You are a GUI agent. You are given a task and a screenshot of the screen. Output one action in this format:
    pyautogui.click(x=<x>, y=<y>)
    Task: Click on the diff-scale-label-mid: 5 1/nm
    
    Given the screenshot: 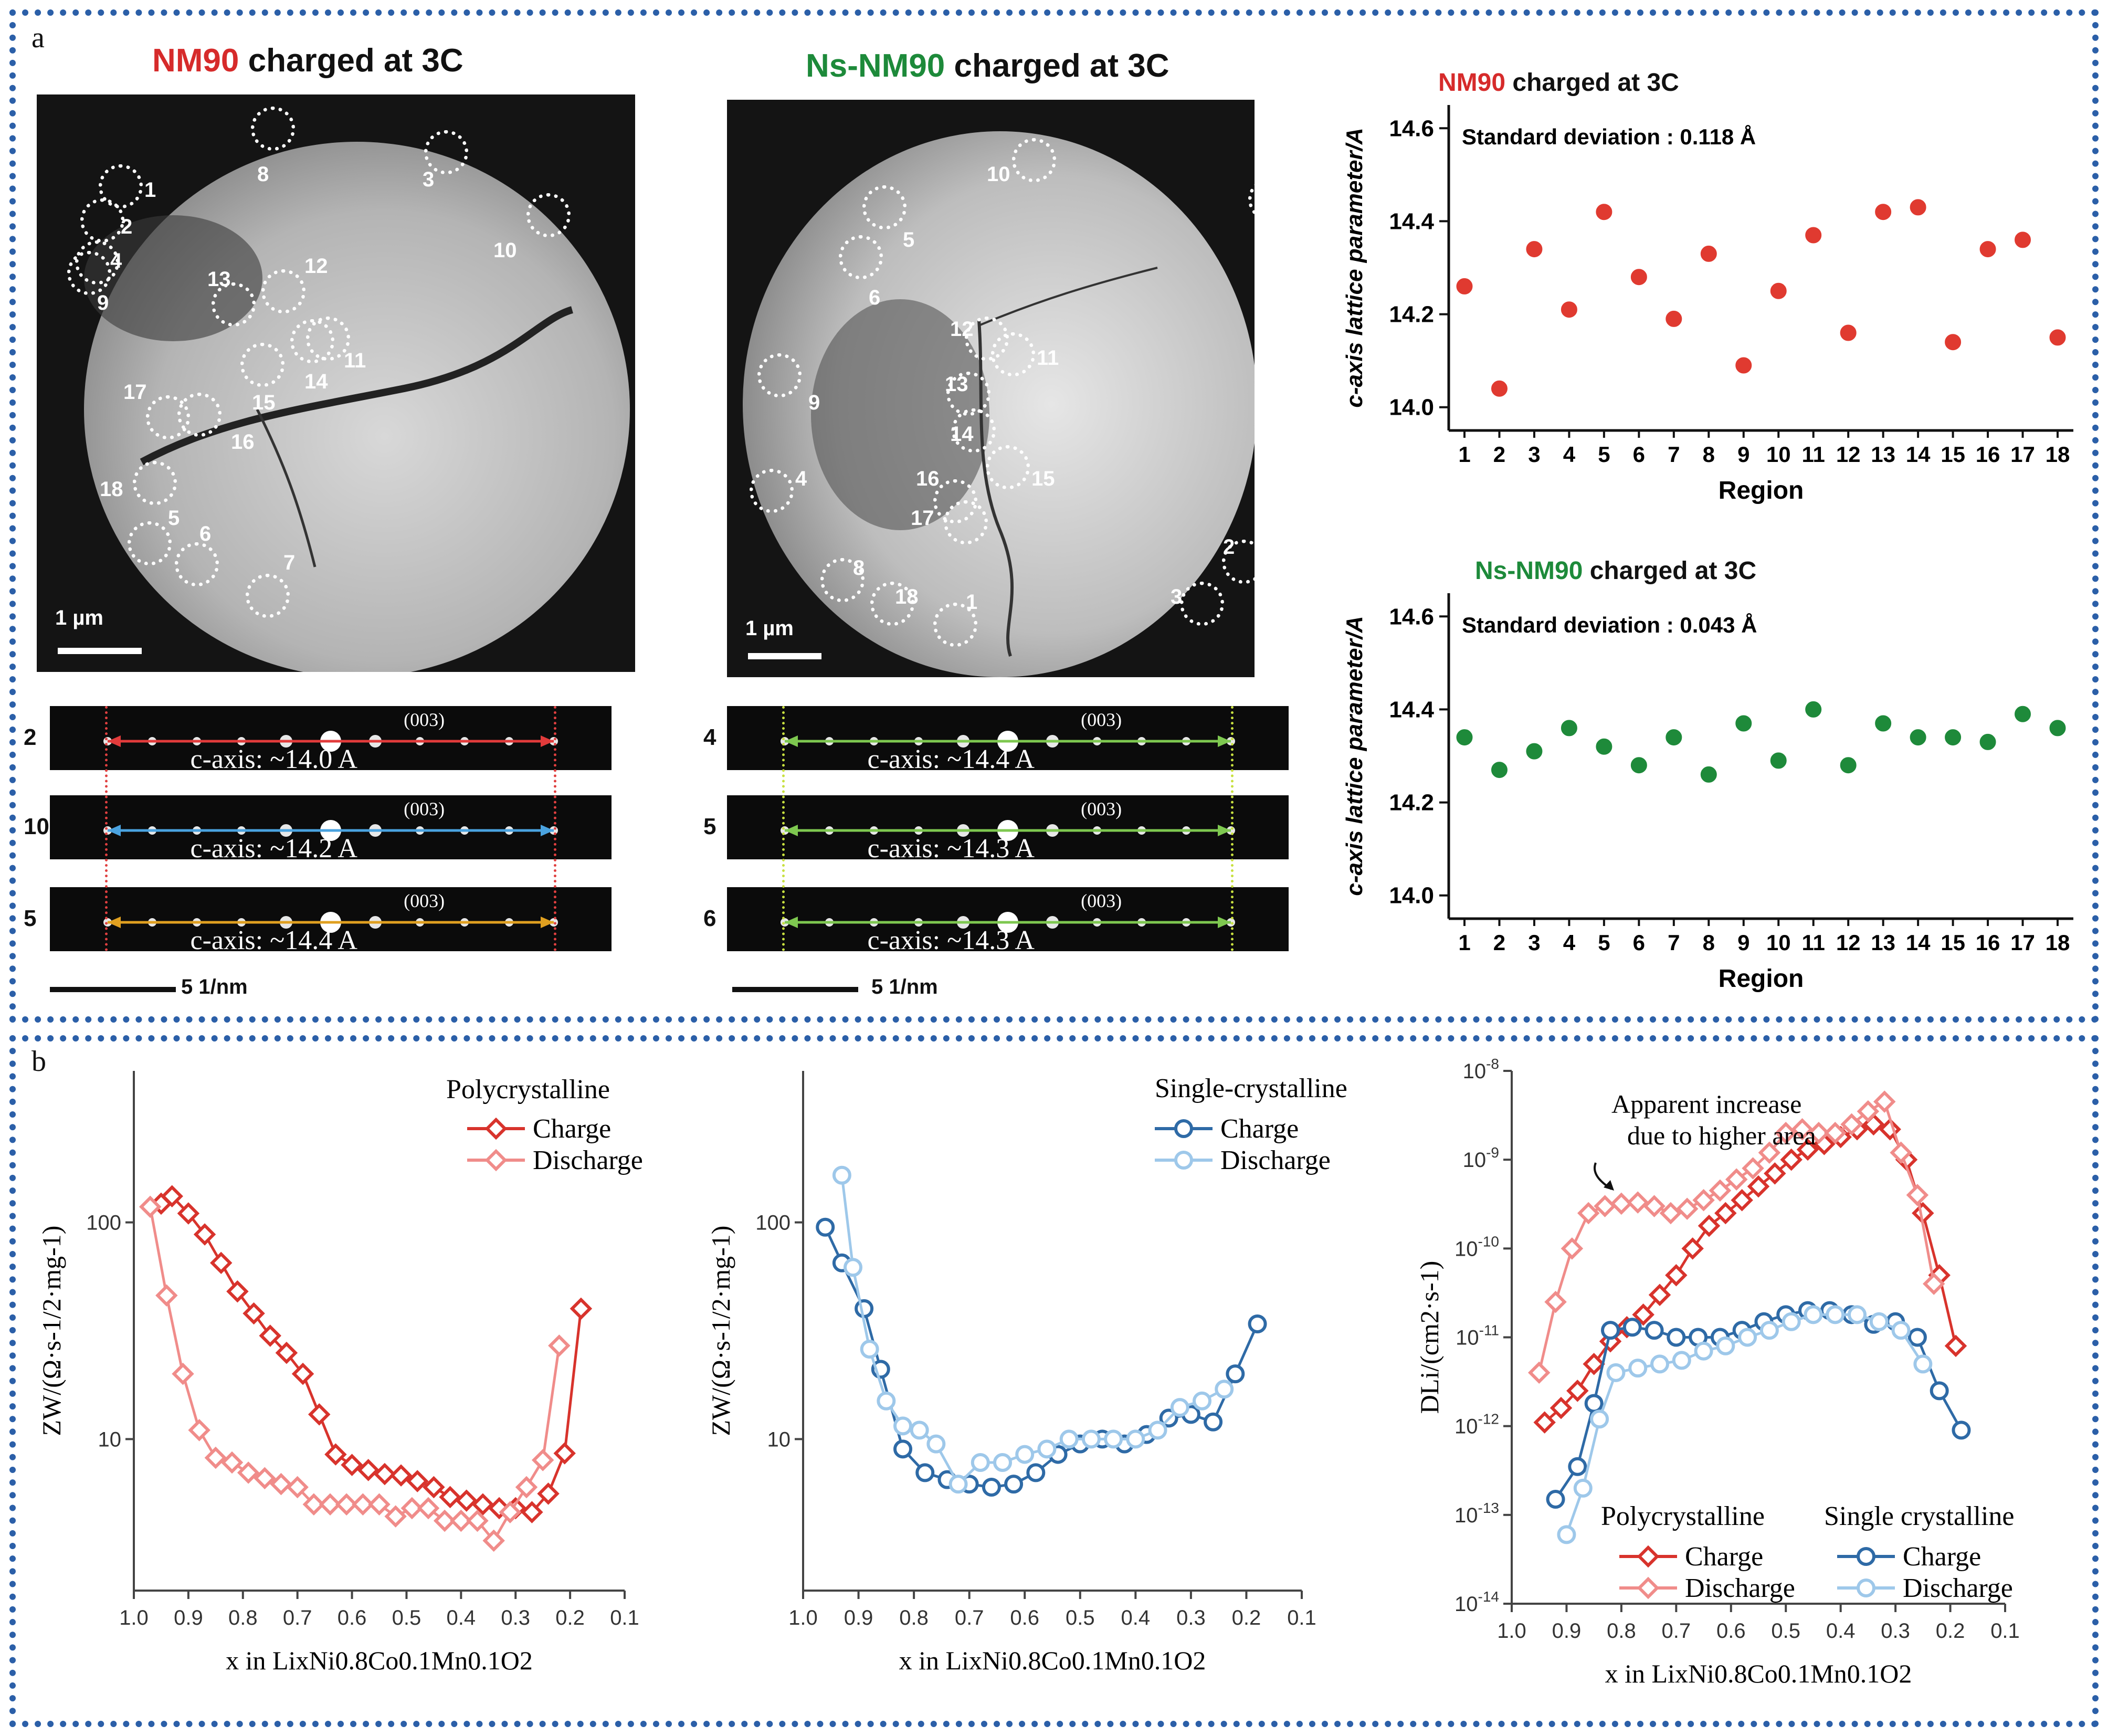 What is the action you would take?
    pyautogui.click(x=904, y=987)
    